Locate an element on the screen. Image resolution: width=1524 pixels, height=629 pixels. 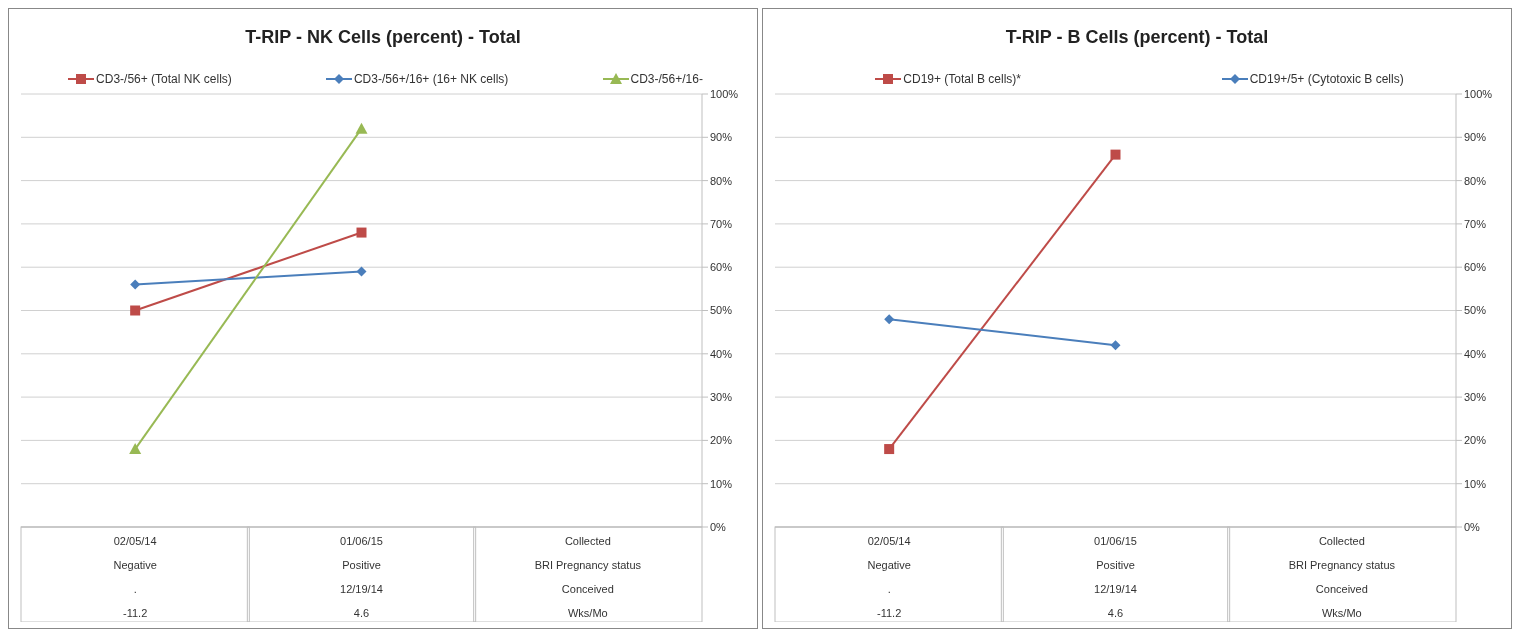
chart-title: T-RIP - NK Cells (percent) - Total is located at coordinates (383, 37).